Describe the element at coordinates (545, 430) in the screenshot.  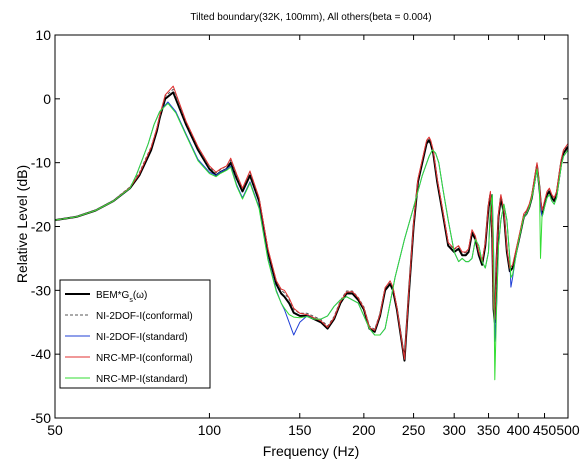
I see `x-tick-label: 450` at that location.